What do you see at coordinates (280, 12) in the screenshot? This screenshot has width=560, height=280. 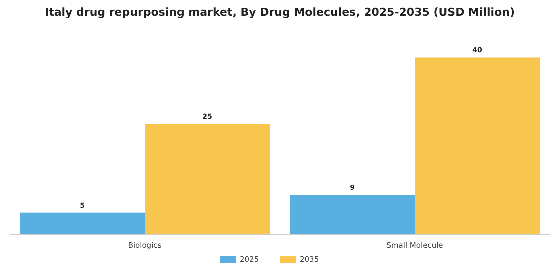 I see `chart-title: Italy drug repurposing market, By Drug Molecules, 2025-2035 (USD Million)` at bounding box center [280, 12].